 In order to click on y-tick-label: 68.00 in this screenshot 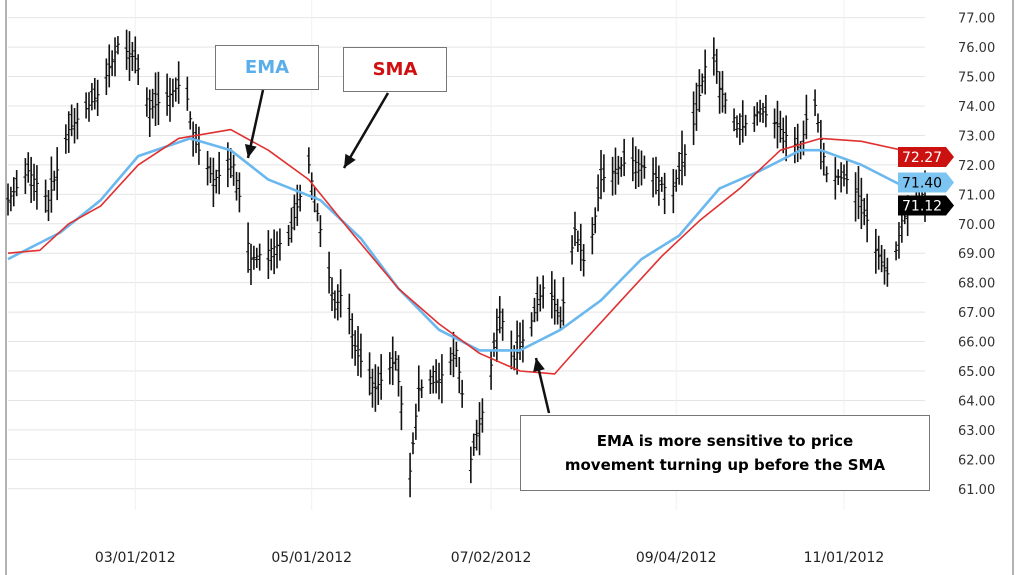, I will do `click(976, 284)`.